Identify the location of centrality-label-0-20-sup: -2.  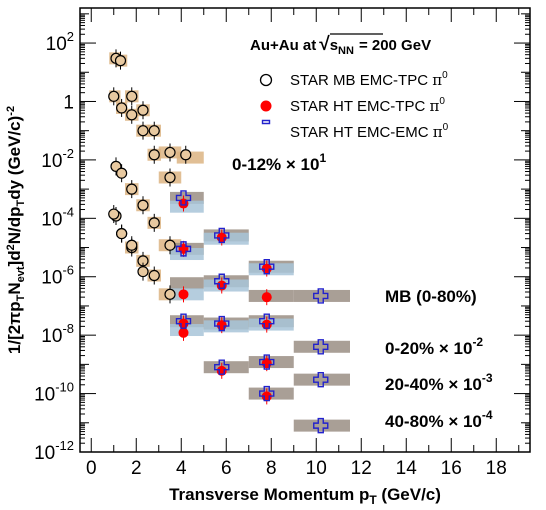
(477, 342).